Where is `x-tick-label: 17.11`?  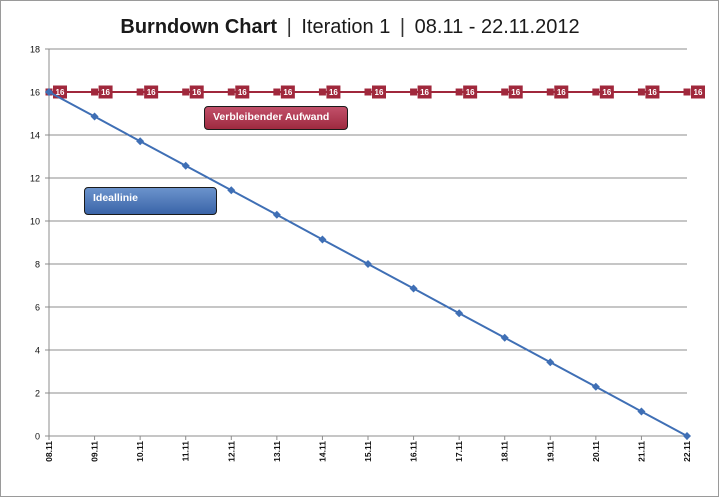
x-tick-label: 17.11 is located at coordinates (459, 451).